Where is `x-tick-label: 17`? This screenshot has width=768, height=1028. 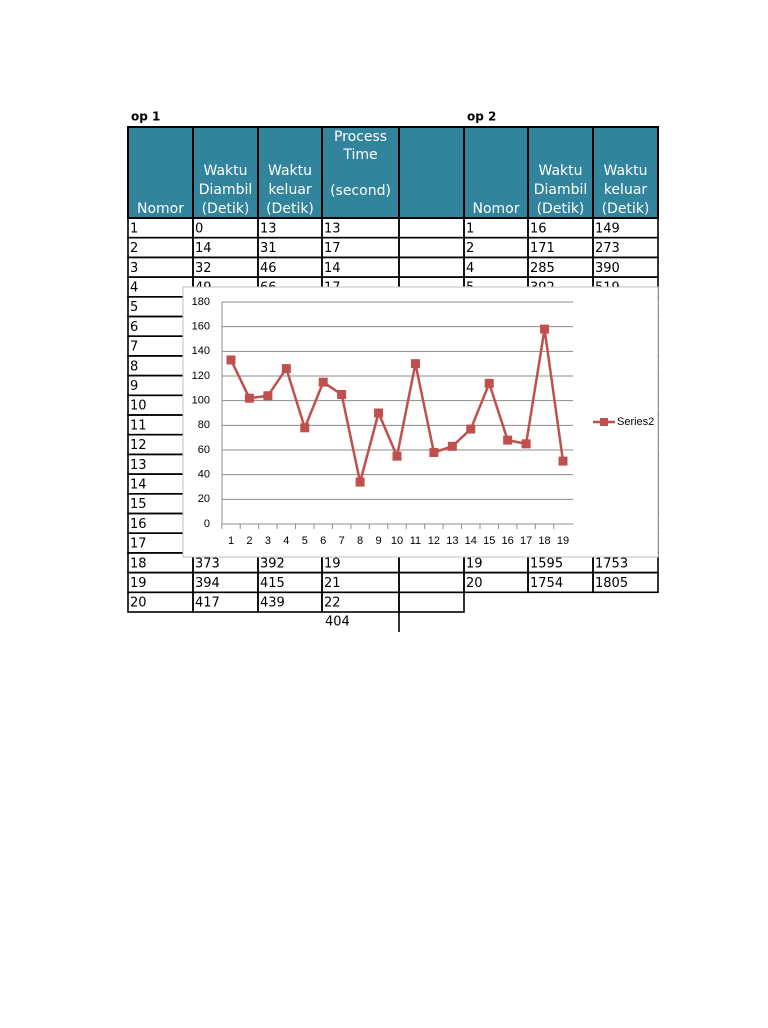
x-tick-label: 17 is located at coordinates (526, 541).